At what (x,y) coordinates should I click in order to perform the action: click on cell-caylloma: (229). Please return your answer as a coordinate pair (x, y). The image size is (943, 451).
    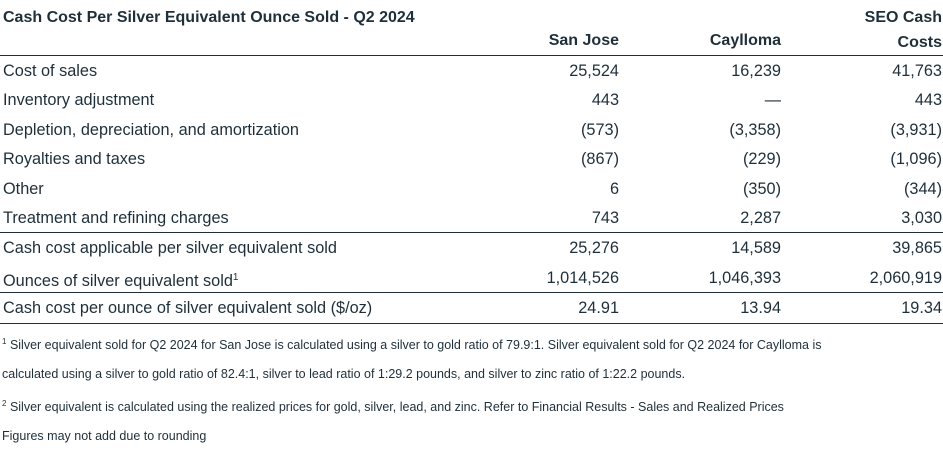
    Looking at the image, I should click on (761, 159).